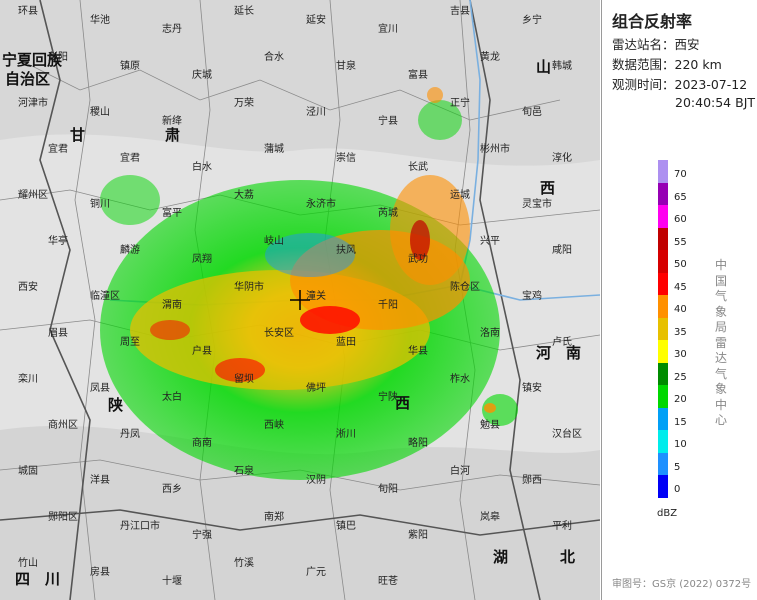 The image size is (757, 600). Describe the element at coordinates (202, 350) in the screenshot. I see `city-label: 户县` at that location.